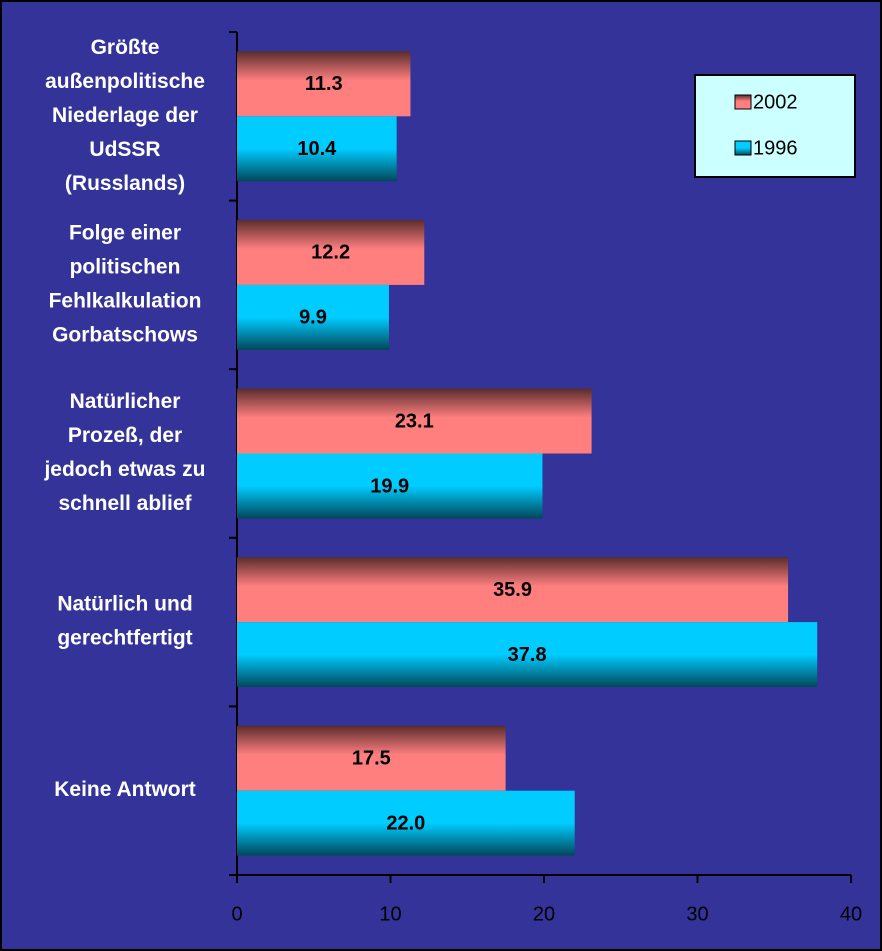  I want to click on value-label: 12.2, so click(330, 253).